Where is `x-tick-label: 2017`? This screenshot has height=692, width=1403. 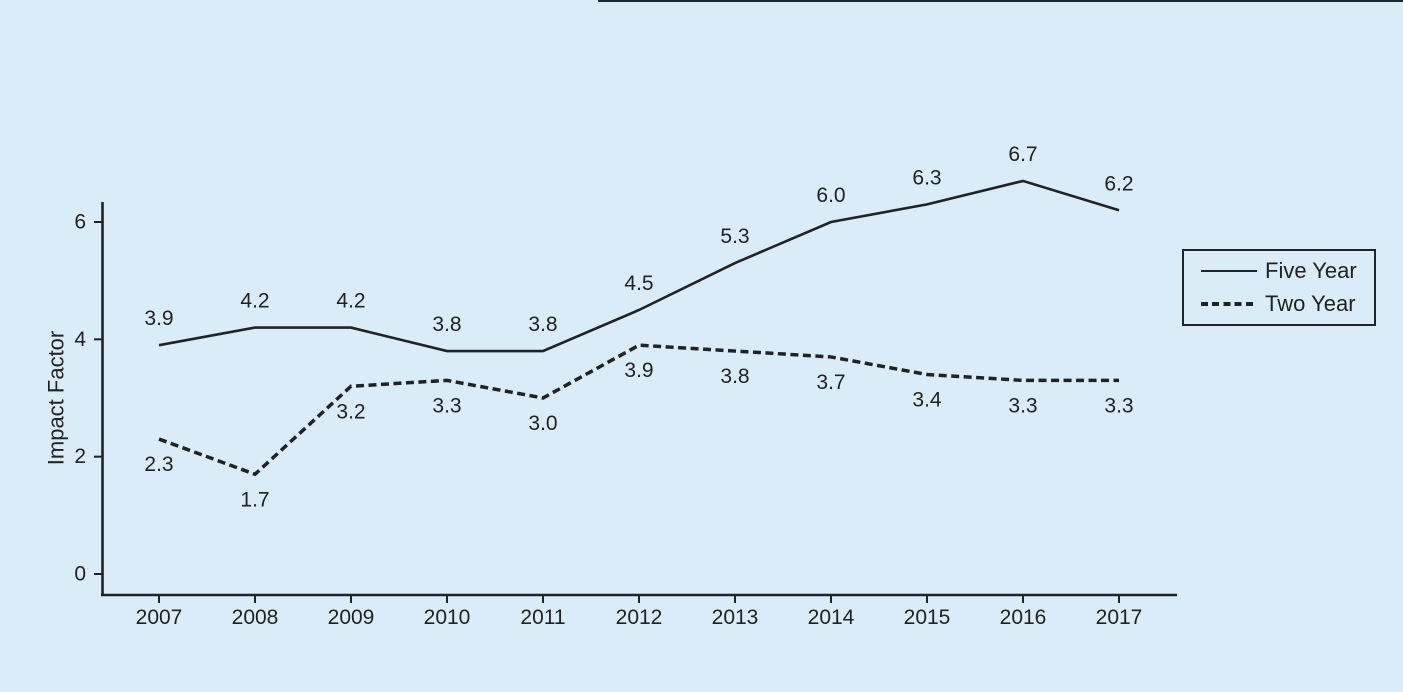
x-tick-label: 2017 is located at coordinates (1119, 617).